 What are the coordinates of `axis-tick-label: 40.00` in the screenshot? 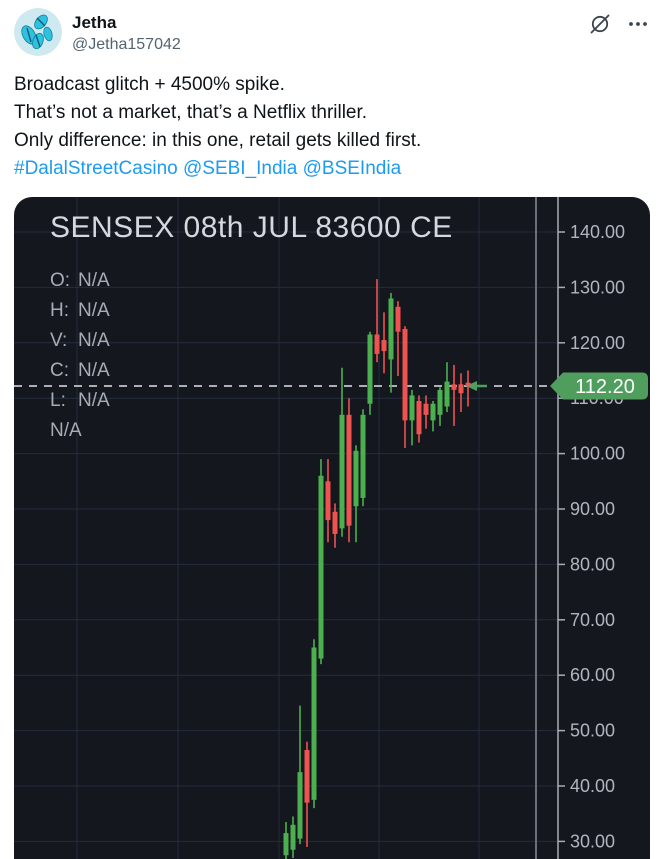 It's located at (592, 786).